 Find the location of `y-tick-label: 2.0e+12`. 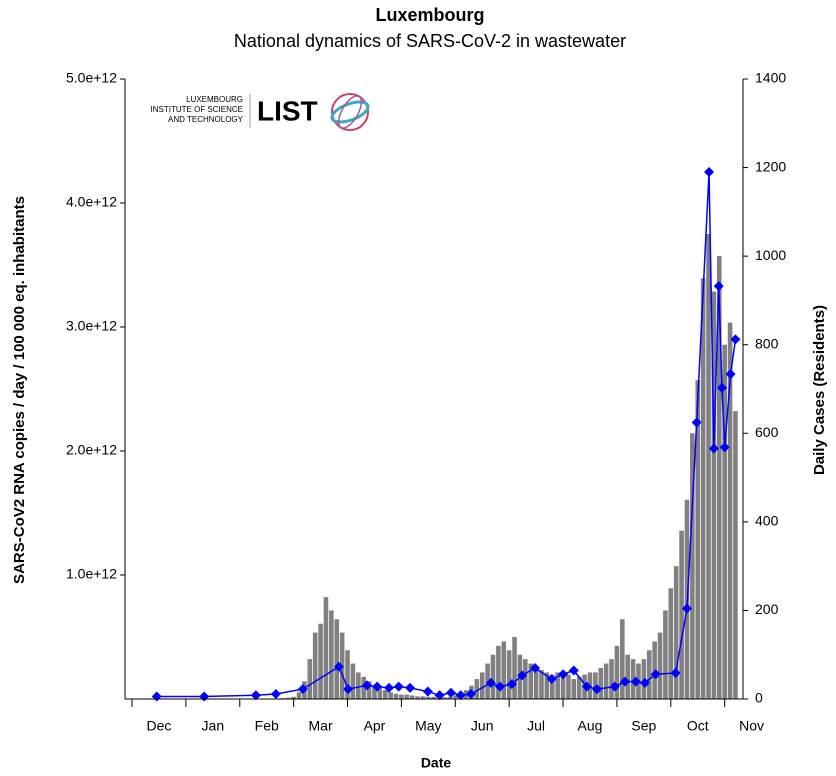

y-tick-label: 2.0e+12 is located at coordinates (91, 450).